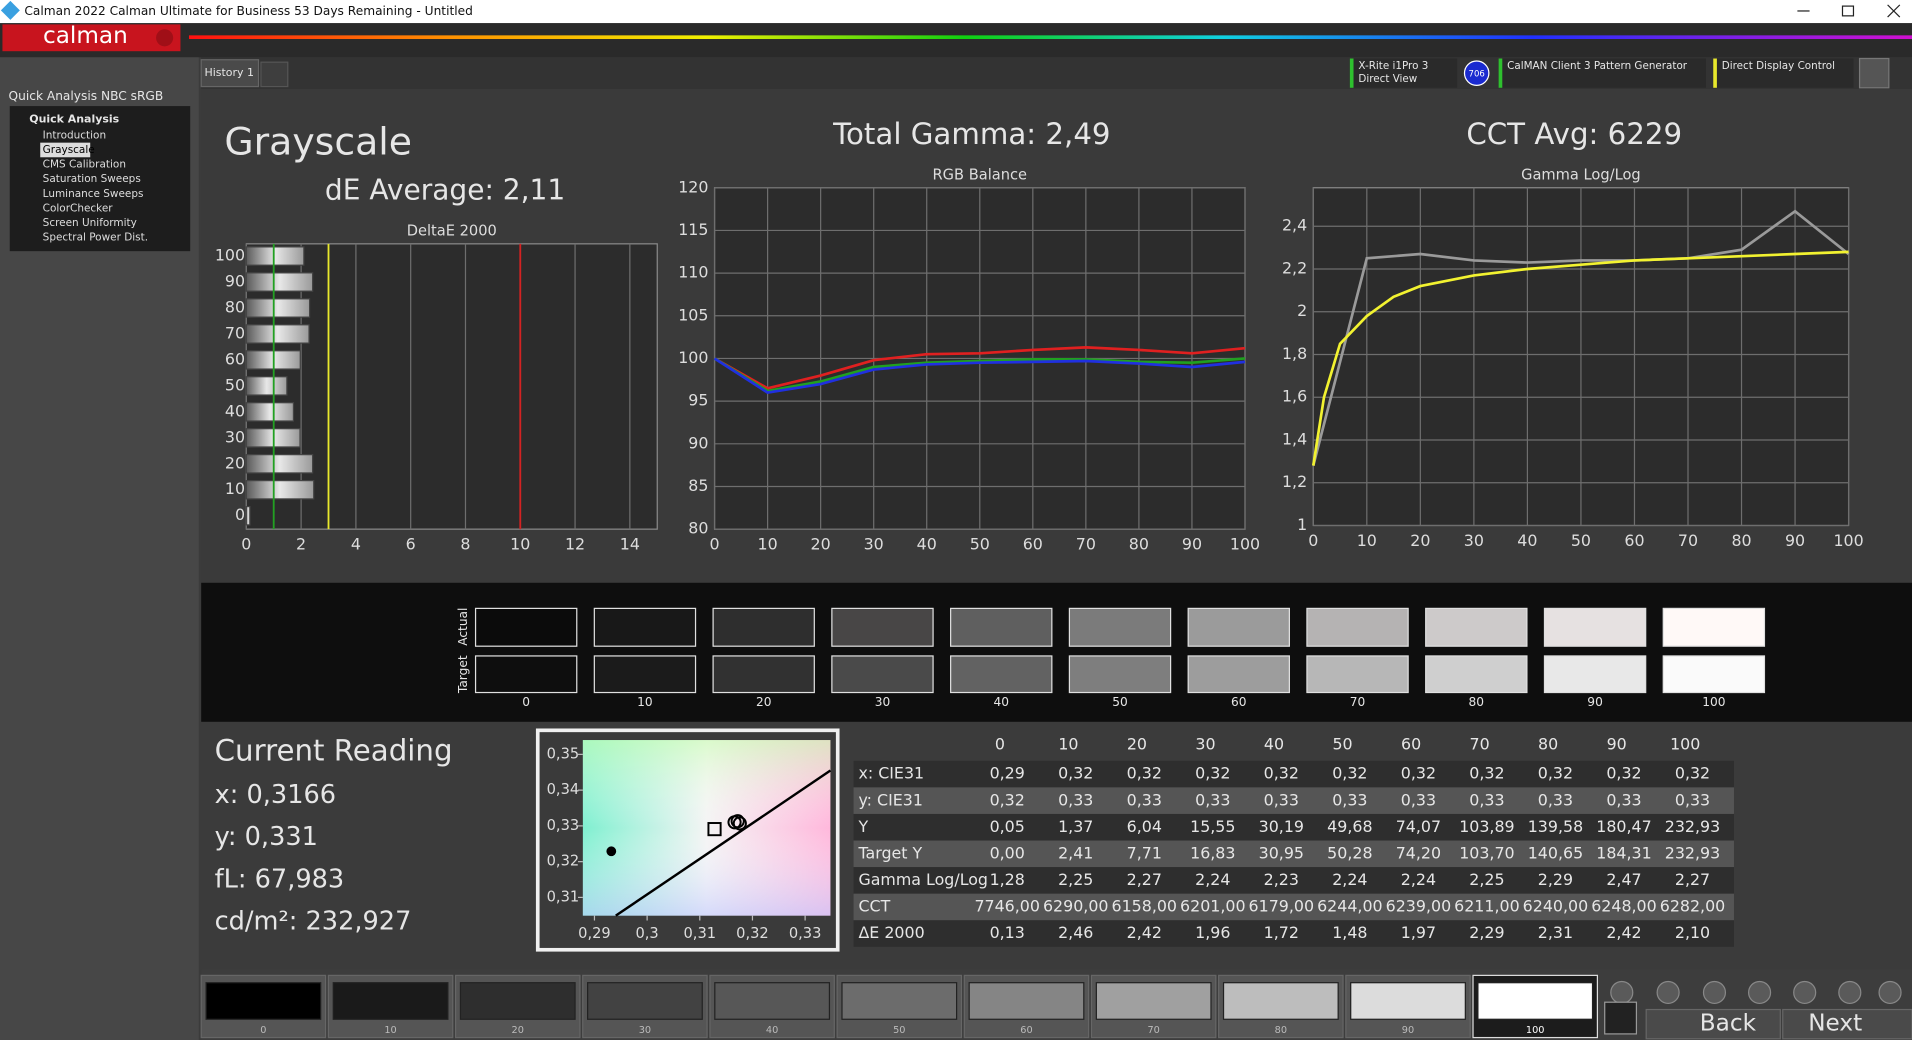  Describe the element at coordinates (451, 386) in the screenshot. I see `plot-area` at that location.